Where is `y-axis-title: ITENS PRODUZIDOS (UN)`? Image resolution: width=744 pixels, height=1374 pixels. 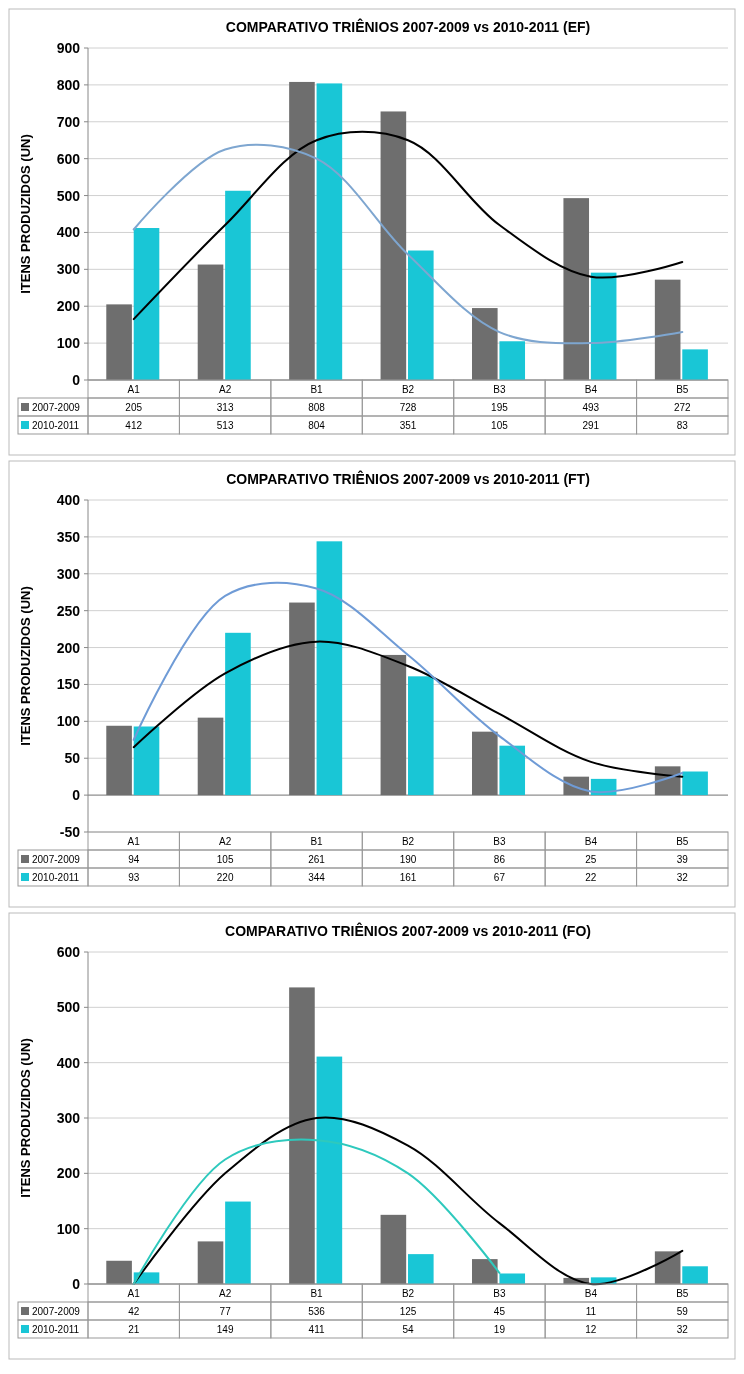 y-axis-title: ITENS PRODUZIDOS (UN) is located at coordinates (25, 1118).